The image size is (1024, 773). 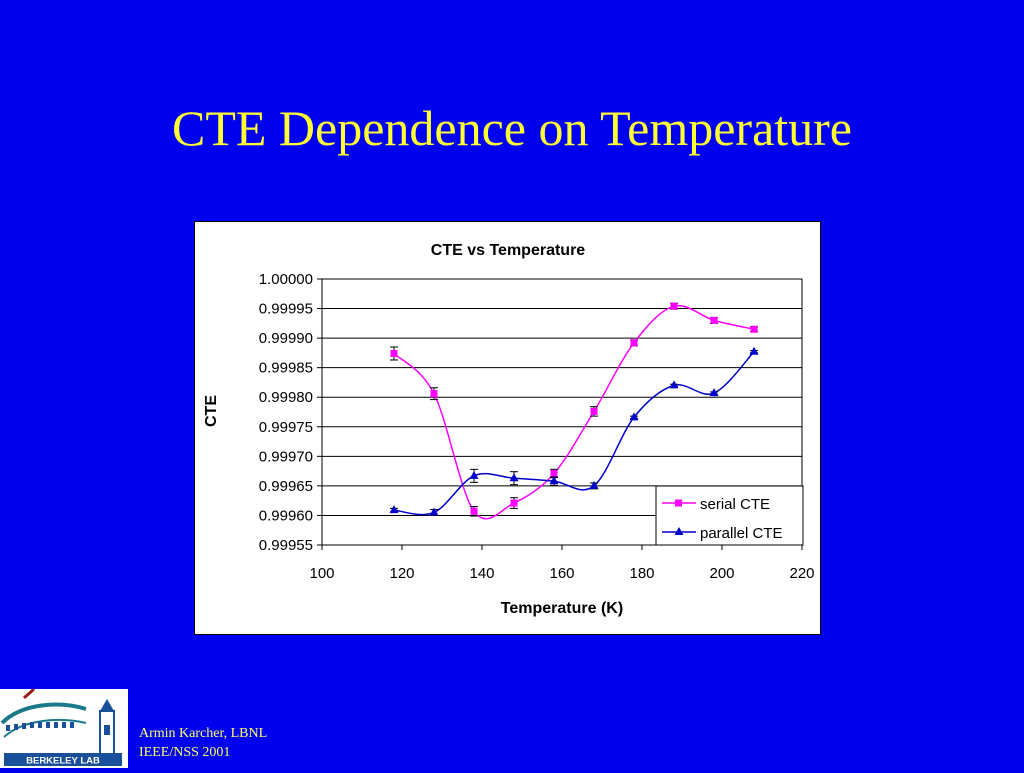 I want to click on x-tick-label: 200, so click(x=721, y=573).